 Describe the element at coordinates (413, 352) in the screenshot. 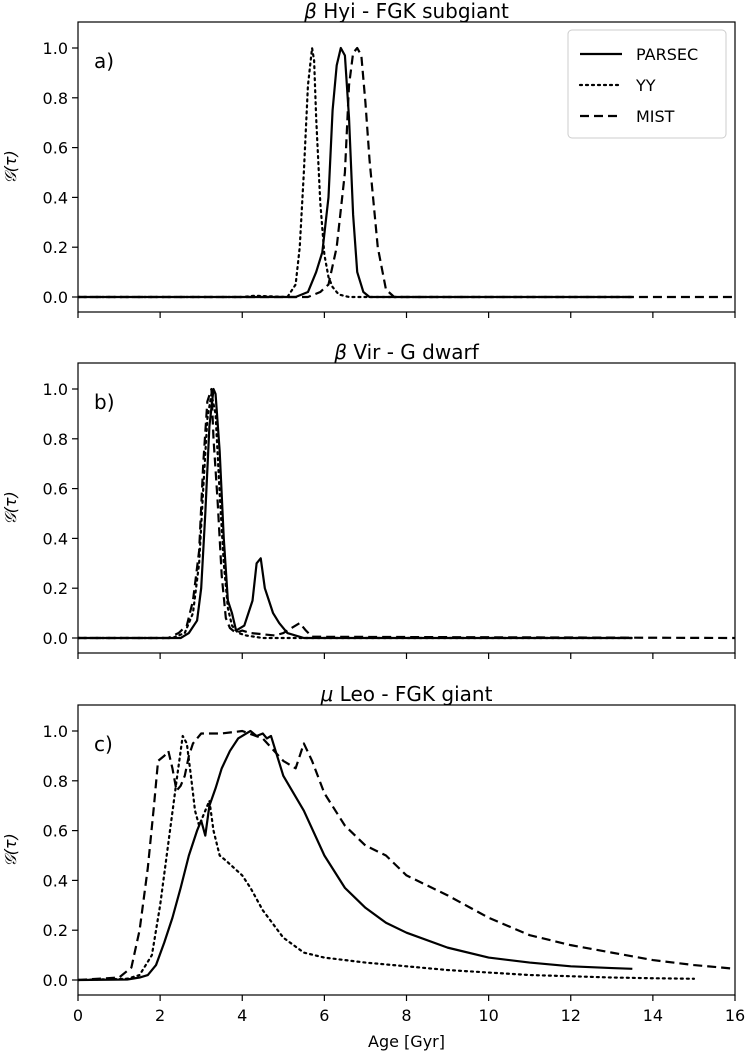

I see `title-text: Vir - G dwarf` at that location.